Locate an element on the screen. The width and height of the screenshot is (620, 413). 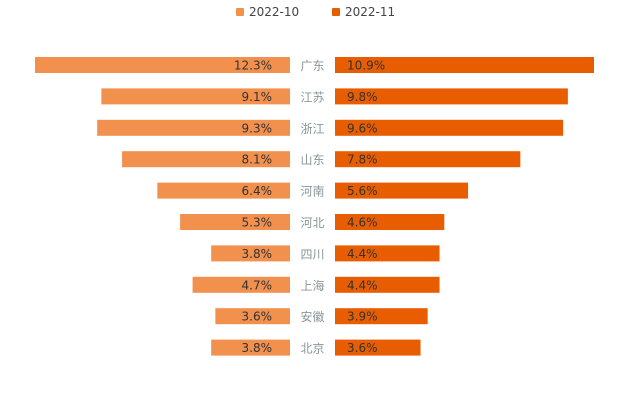
legend-item-2022-11: 2022-11 is located at coordinates (363, 12).